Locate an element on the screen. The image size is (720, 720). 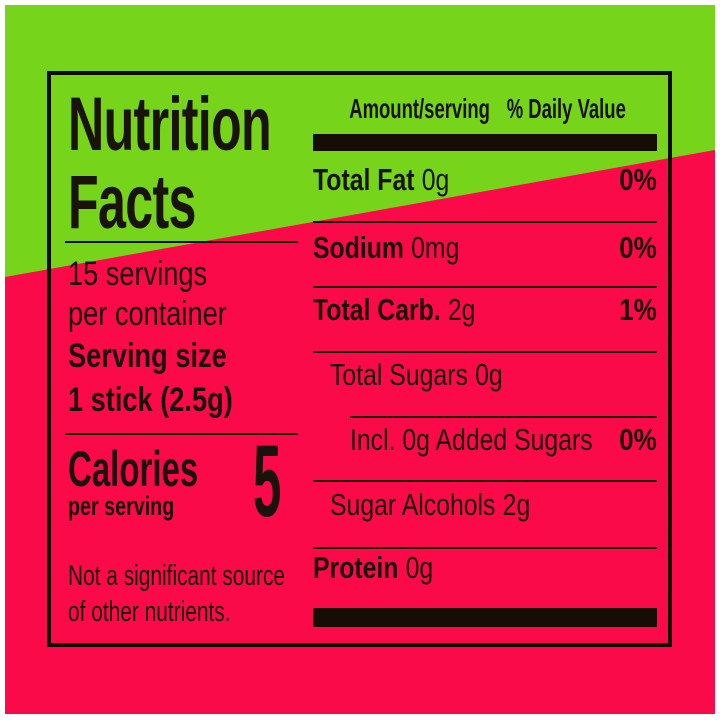
servings-count: 15 servings is located at coordinates (138, 274).